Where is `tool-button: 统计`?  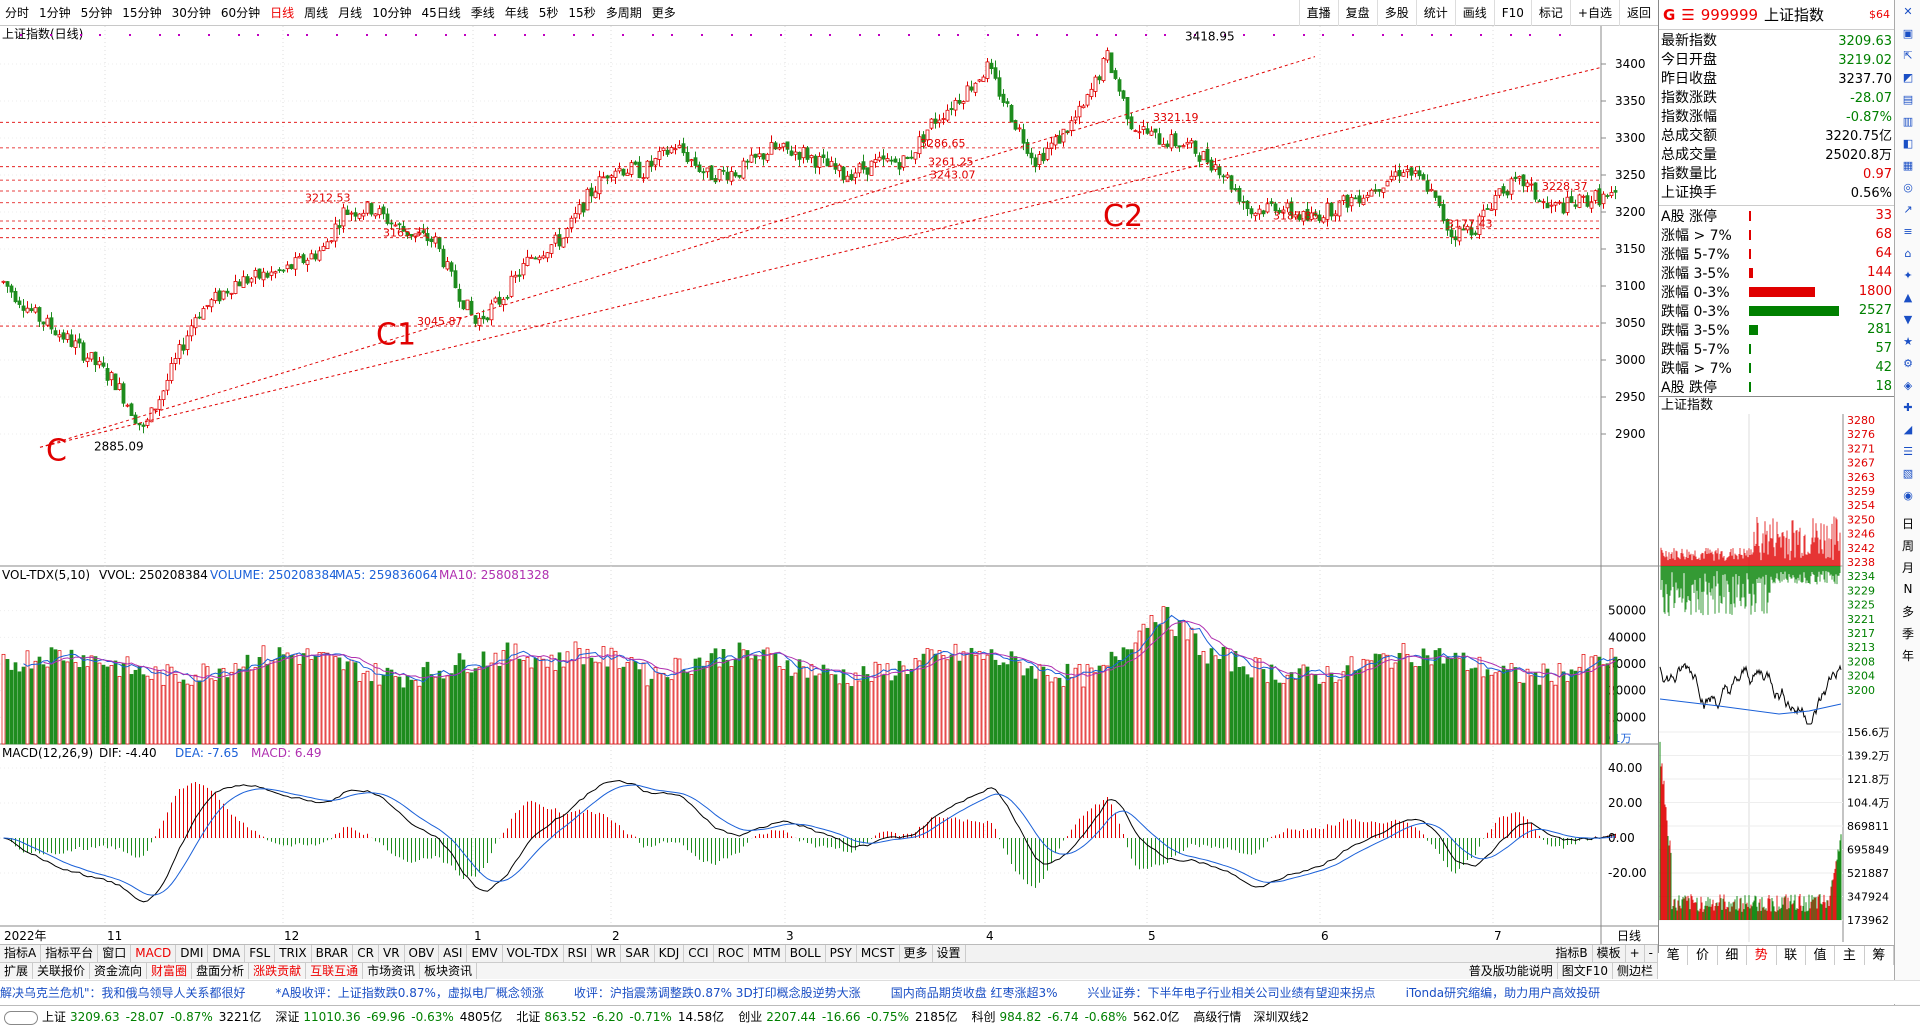
tool-button: 统计 is located at coordinates (1435, 13).